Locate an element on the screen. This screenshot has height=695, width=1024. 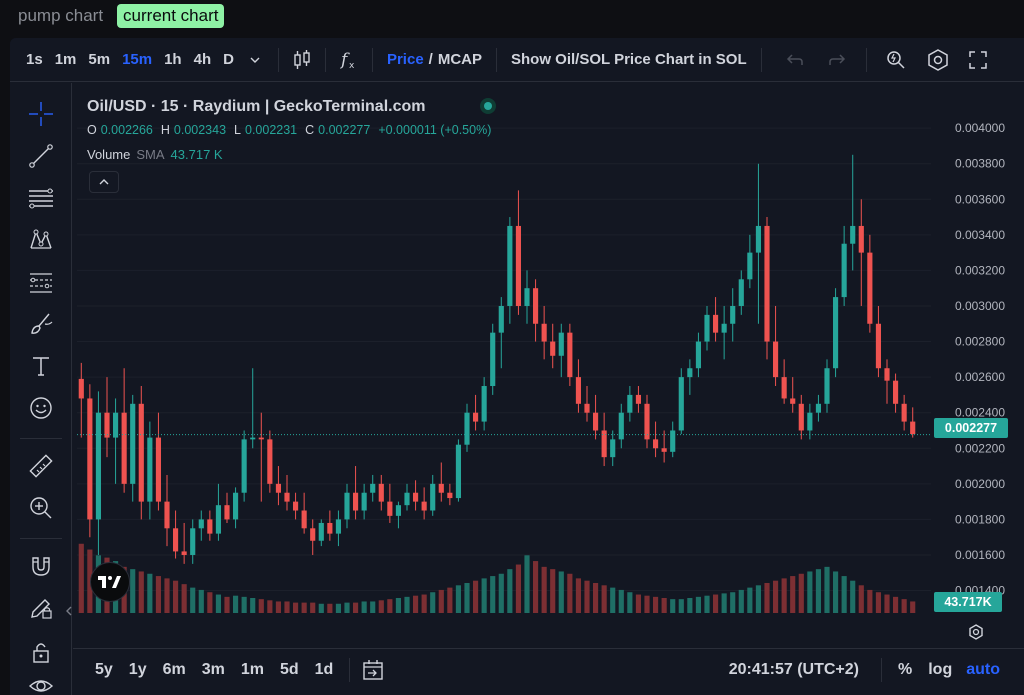
interval-1h: 1h is located at coordinates (173, 59).